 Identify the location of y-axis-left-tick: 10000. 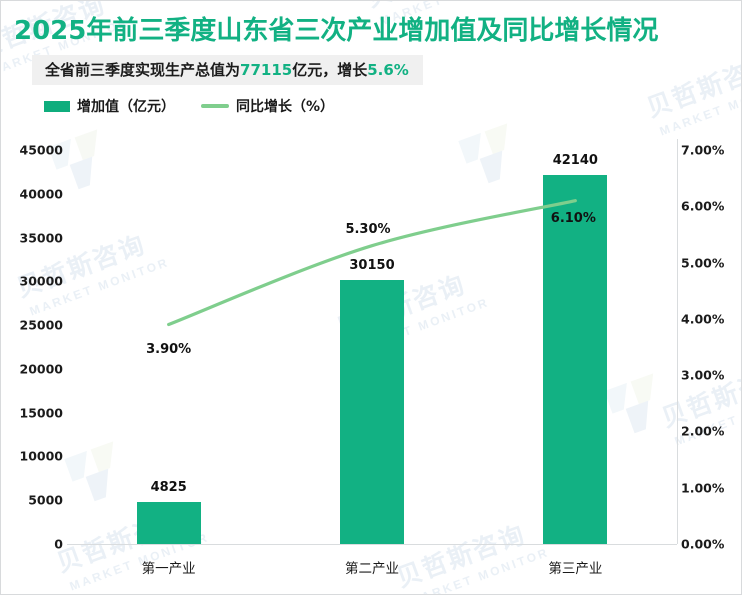
(41, 456).